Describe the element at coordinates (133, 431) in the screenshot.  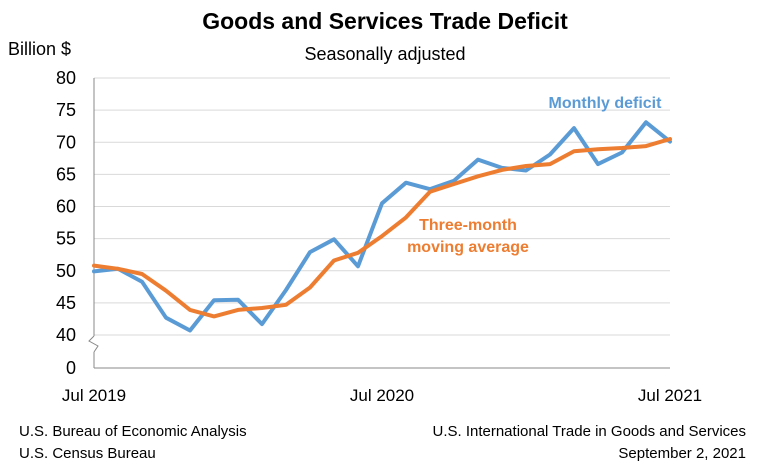
I see `footer-source-line-1: U.S. Bureau of Economic Analysis` at that location.